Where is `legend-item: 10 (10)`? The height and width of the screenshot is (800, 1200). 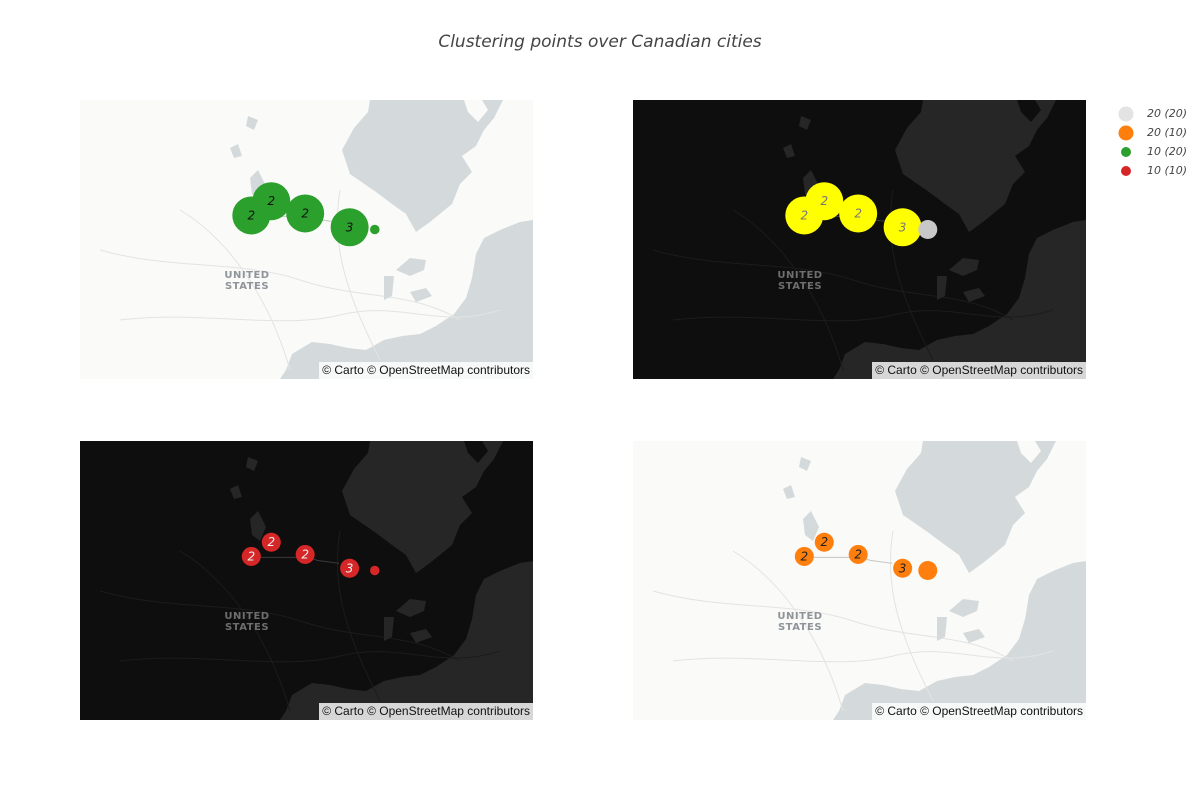 legend-item: 10 (10) is located at coordinates (1158, 171).